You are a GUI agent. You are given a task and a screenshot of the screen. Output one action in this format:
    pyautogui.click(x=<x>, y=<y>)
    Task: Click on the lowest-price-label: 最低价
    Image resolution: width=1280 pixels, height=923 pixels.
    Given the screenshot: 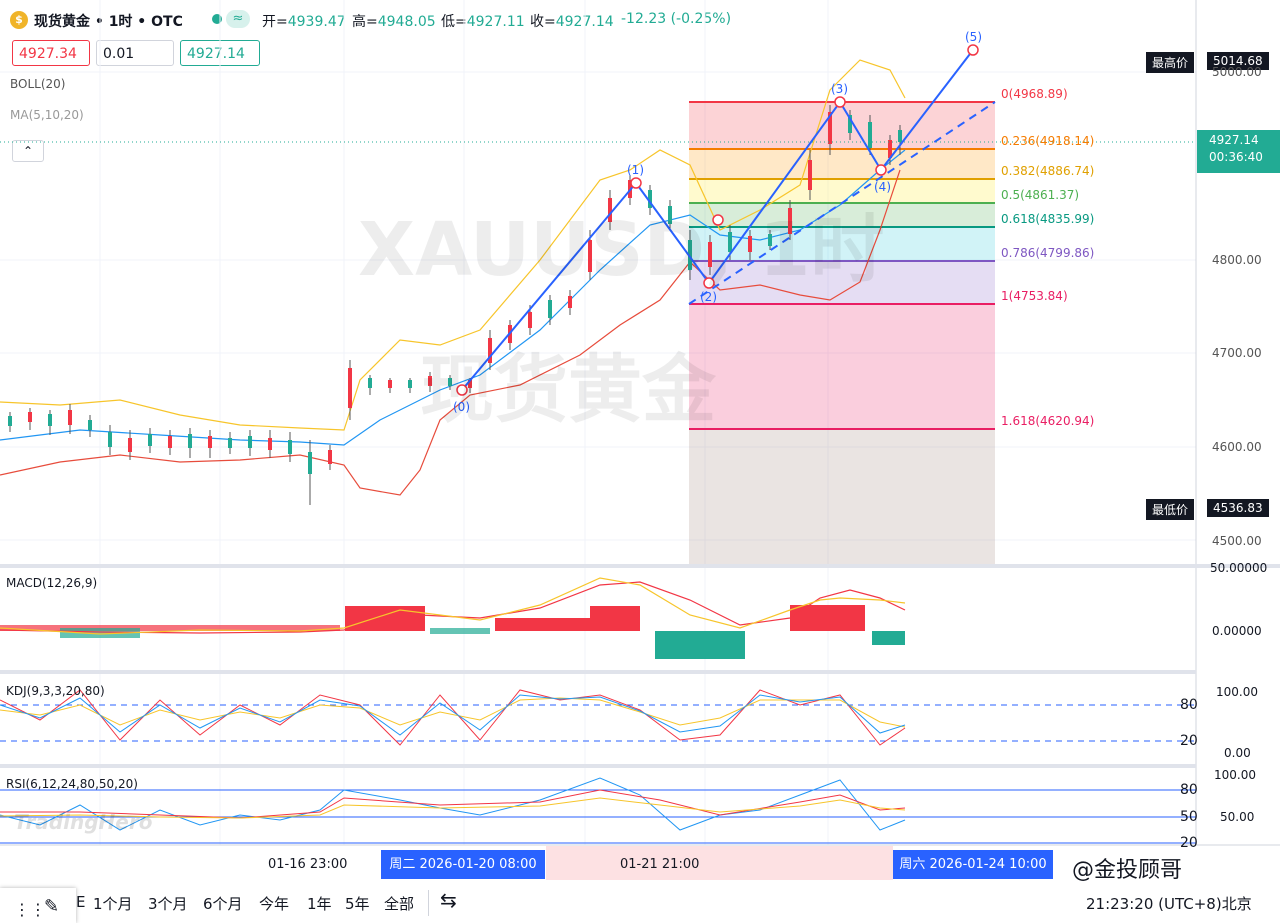 What is the action you would take?
    pyautogui.click(x=1170, y=509)
    